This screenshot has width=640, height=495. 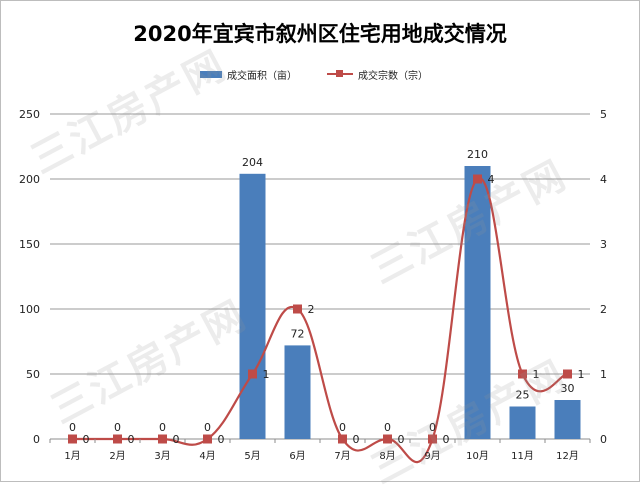 What do you see at coordinates (262, 76) in the screenshot?
I see `legend-label-area: 成交面积（亩）` at bounding box center [262, 76].